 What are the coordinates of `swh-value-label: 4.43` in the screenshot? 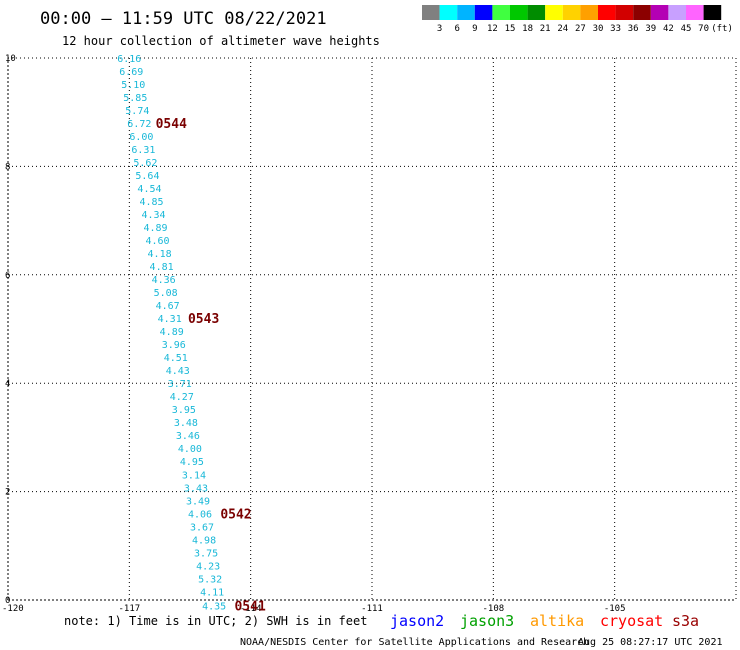 It's located at (178, 371).